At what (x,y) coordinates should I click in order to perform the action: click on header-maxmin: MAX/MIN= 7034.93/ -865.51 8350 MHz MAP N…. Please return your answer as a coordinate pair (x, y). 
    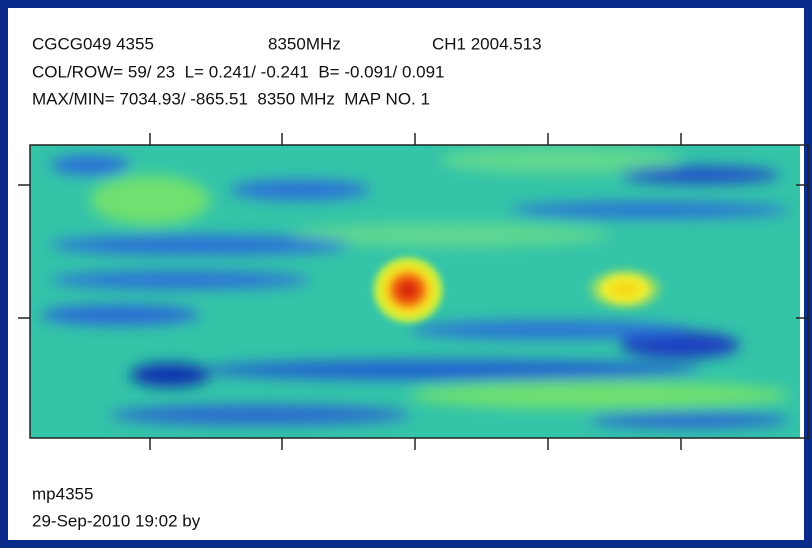
    Looking at the image, I should click on (231, 98).